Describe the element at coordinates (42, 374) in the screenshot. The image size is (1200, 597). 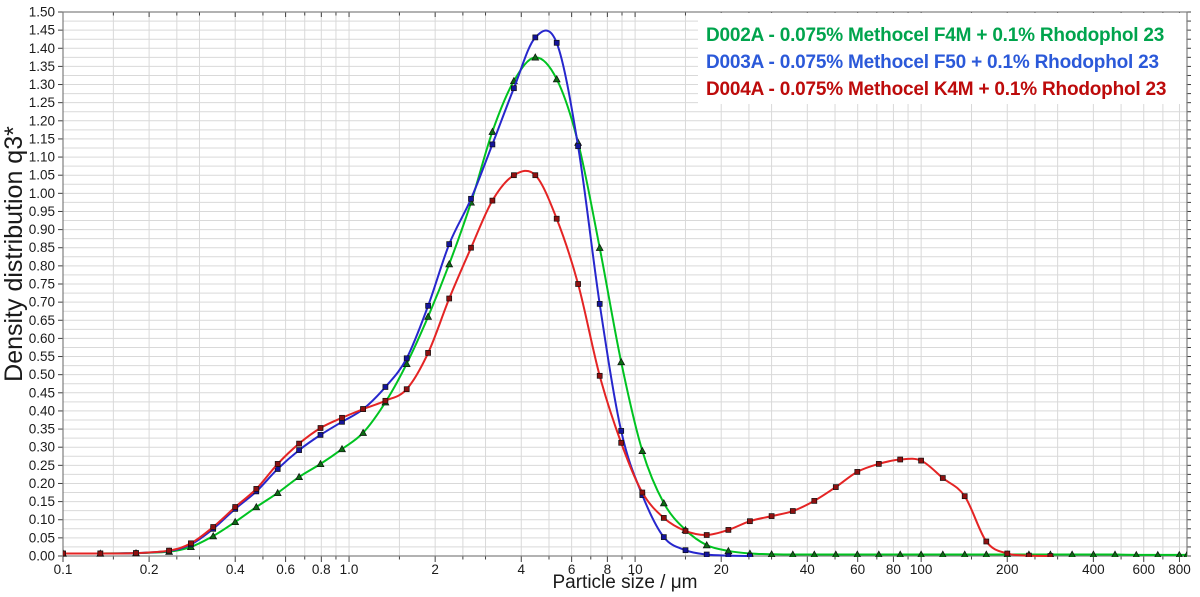
I see `y-tick-label: 0.50` at that location.